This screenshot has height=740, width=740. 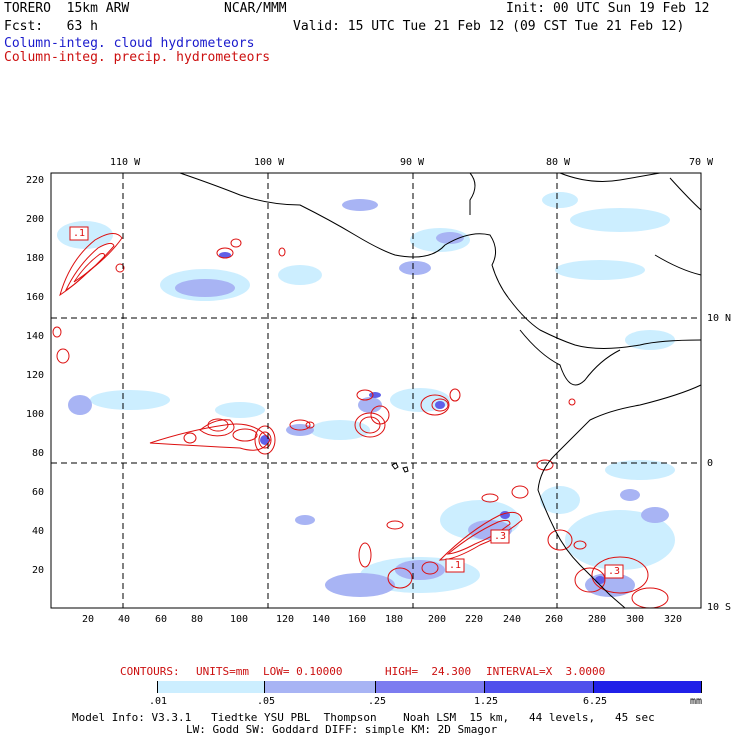 What do you see at coordinates (35, 336) in the screenshot?
I see `y-label: 140` at bounding box center [35, 336].